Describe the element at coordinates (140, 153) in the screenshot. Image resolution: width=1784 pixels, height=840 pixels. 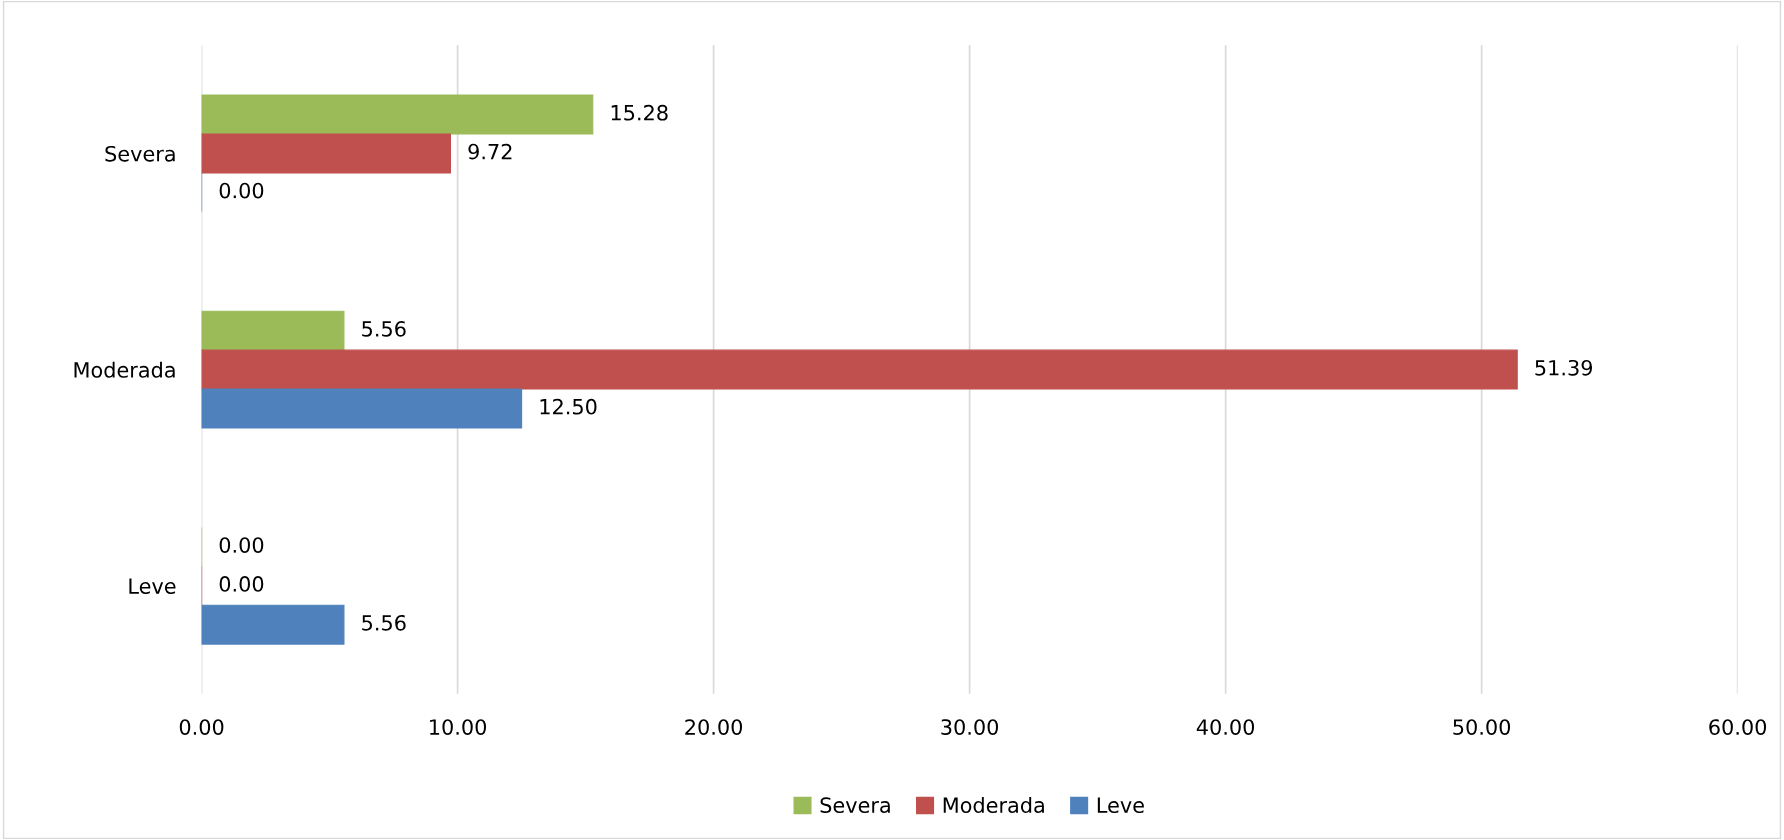
I see `y-tick-label: Severa` at that location.